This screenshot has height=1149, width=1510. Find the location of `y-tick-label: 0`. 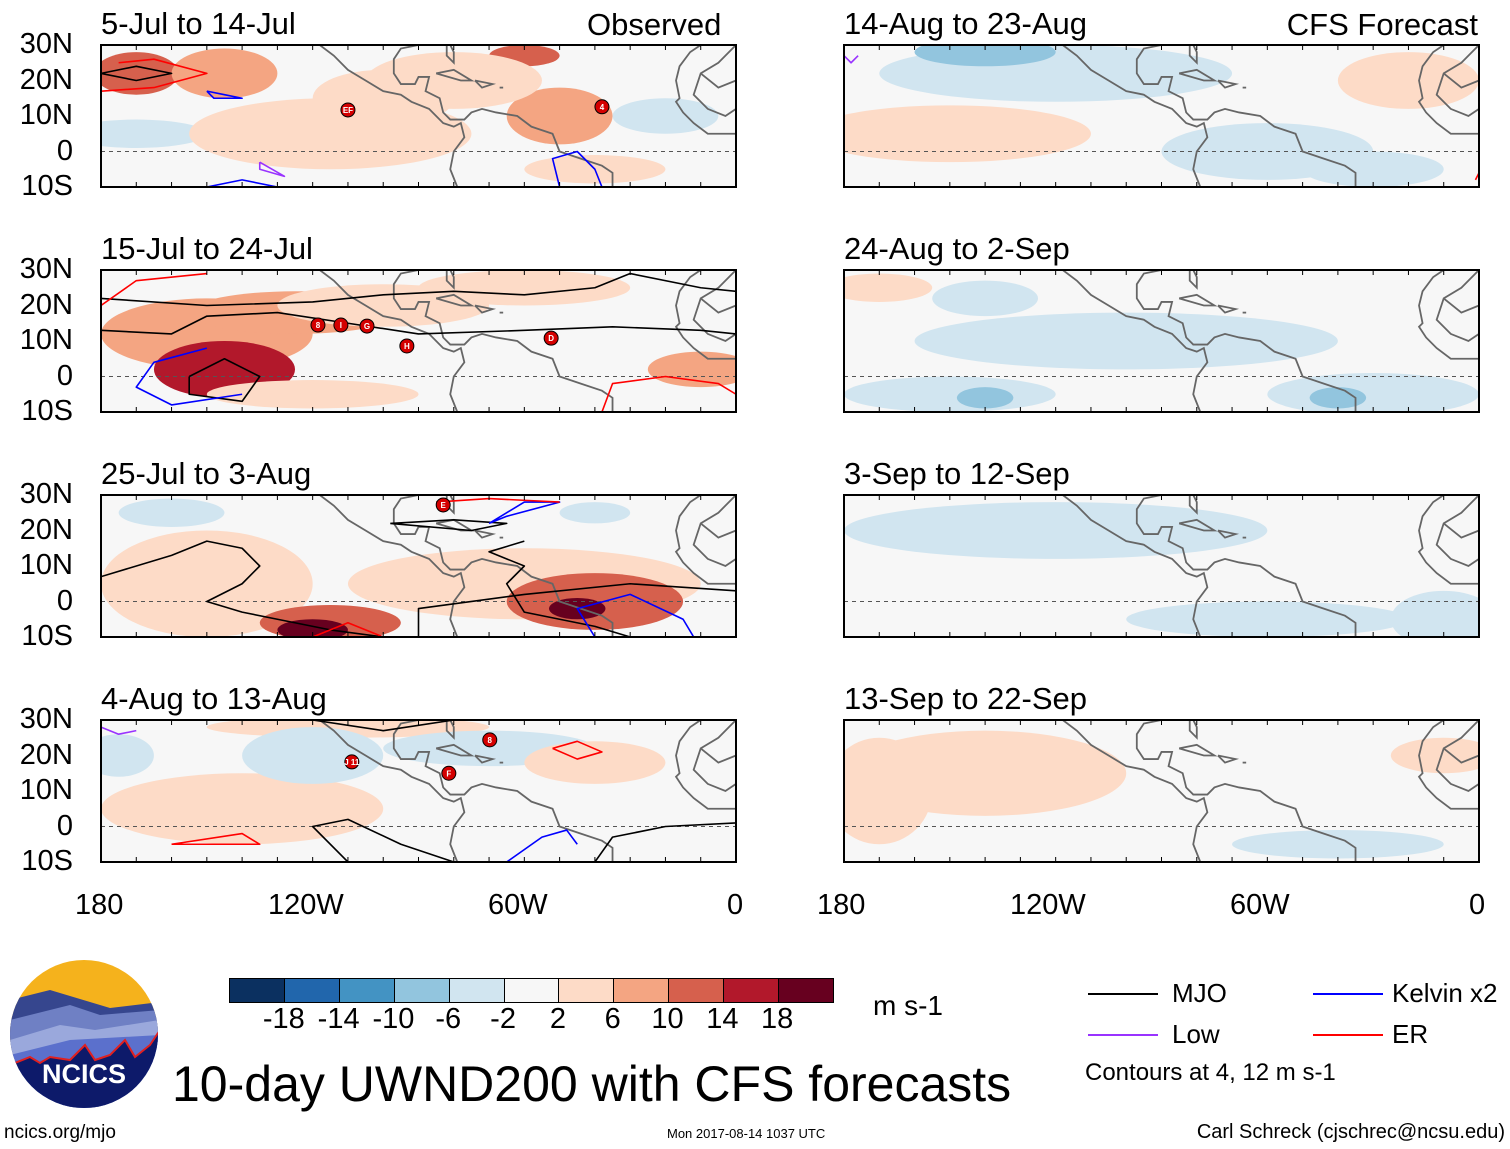

y-tick-label: 0 is located at coordinates (64, 825).